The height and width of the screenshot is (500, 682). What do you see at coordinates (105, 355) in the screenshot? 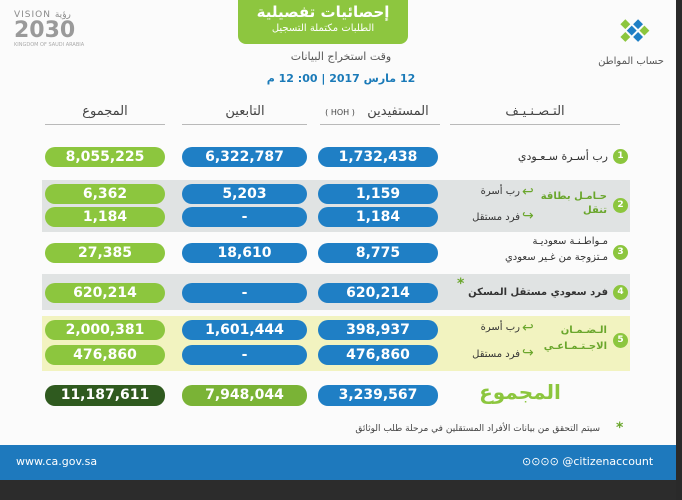
I see `row-total: 476,860` at bounding box center [105, 355].